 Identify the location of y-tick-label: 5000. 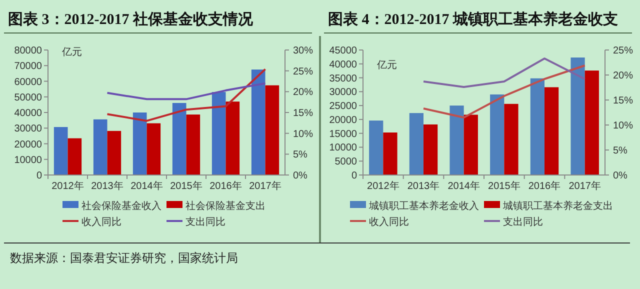
(346, 162).